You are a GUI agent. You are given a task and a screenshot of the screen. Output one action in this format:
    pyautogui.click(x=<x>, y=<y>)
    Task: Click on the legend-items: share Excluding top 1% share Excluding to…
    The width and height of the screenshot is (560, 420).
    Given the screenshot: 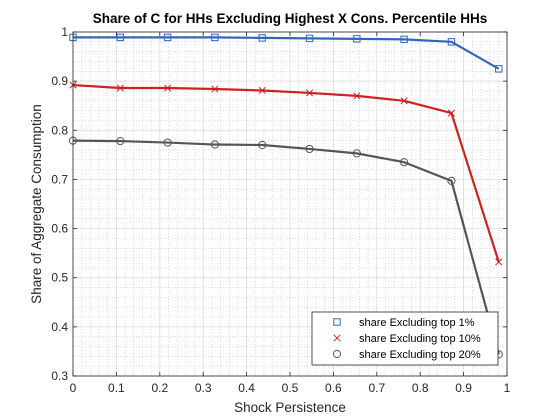 What is the action you would take?
    pyautogui.click(x=406, y=339)
    